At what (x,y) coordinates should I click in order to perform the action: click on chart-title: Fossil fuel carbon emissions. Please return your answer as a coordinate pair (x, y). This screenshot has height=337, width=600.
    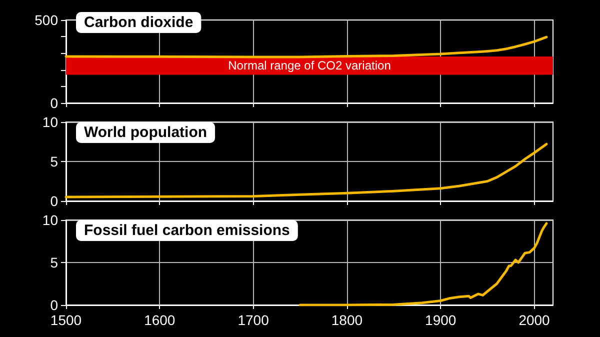
    Looking at the image, I should click on (187, 230).